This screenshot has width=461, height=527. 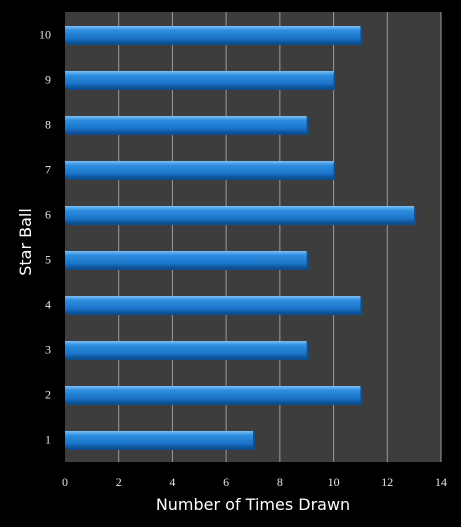 I want to click on y-tick-label: 10, so click(x=45, y=35).